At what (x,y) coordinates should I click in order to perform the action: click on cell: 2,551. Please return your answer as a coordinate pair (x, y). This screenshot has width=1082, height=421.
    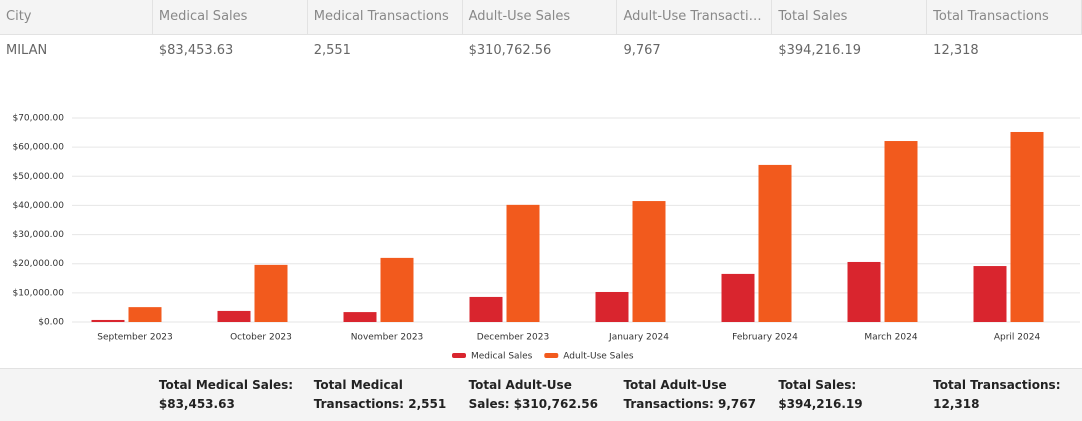
    Looking at the image, I should click on (332, 50).